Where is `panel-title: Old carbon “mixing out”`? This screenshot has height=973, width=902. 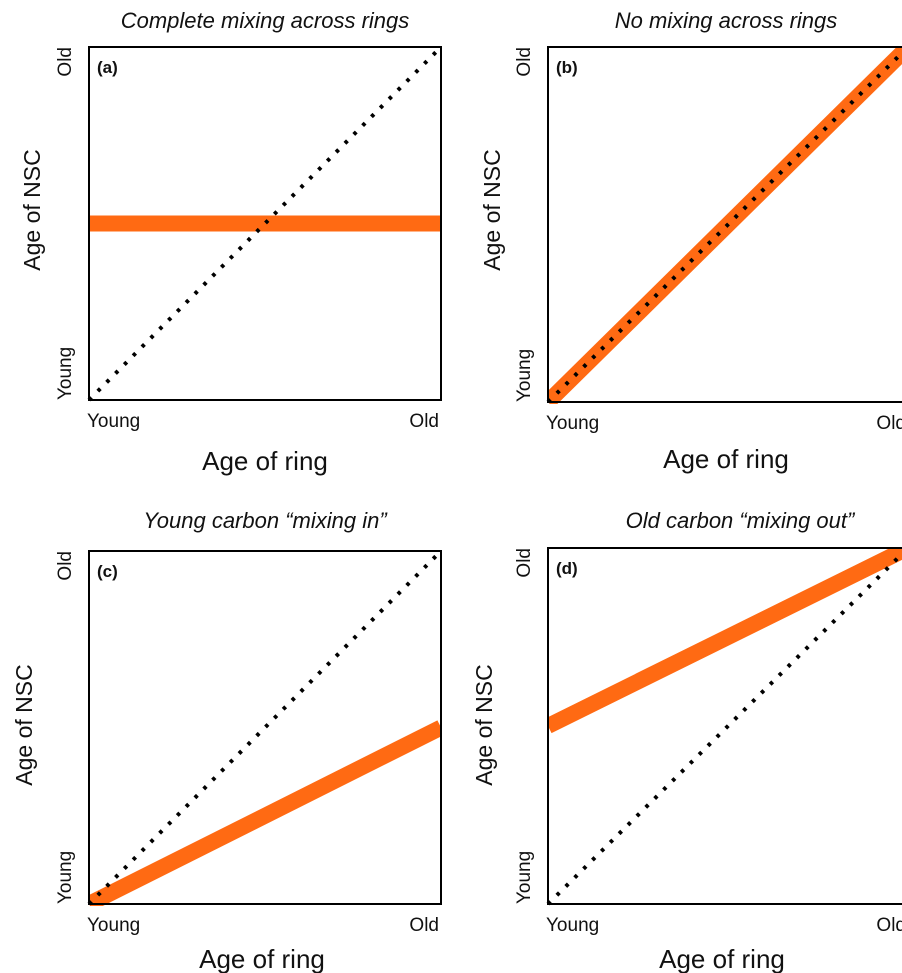
panel-title: Old carbon “mixing out” is located at coordinates (741, 520).